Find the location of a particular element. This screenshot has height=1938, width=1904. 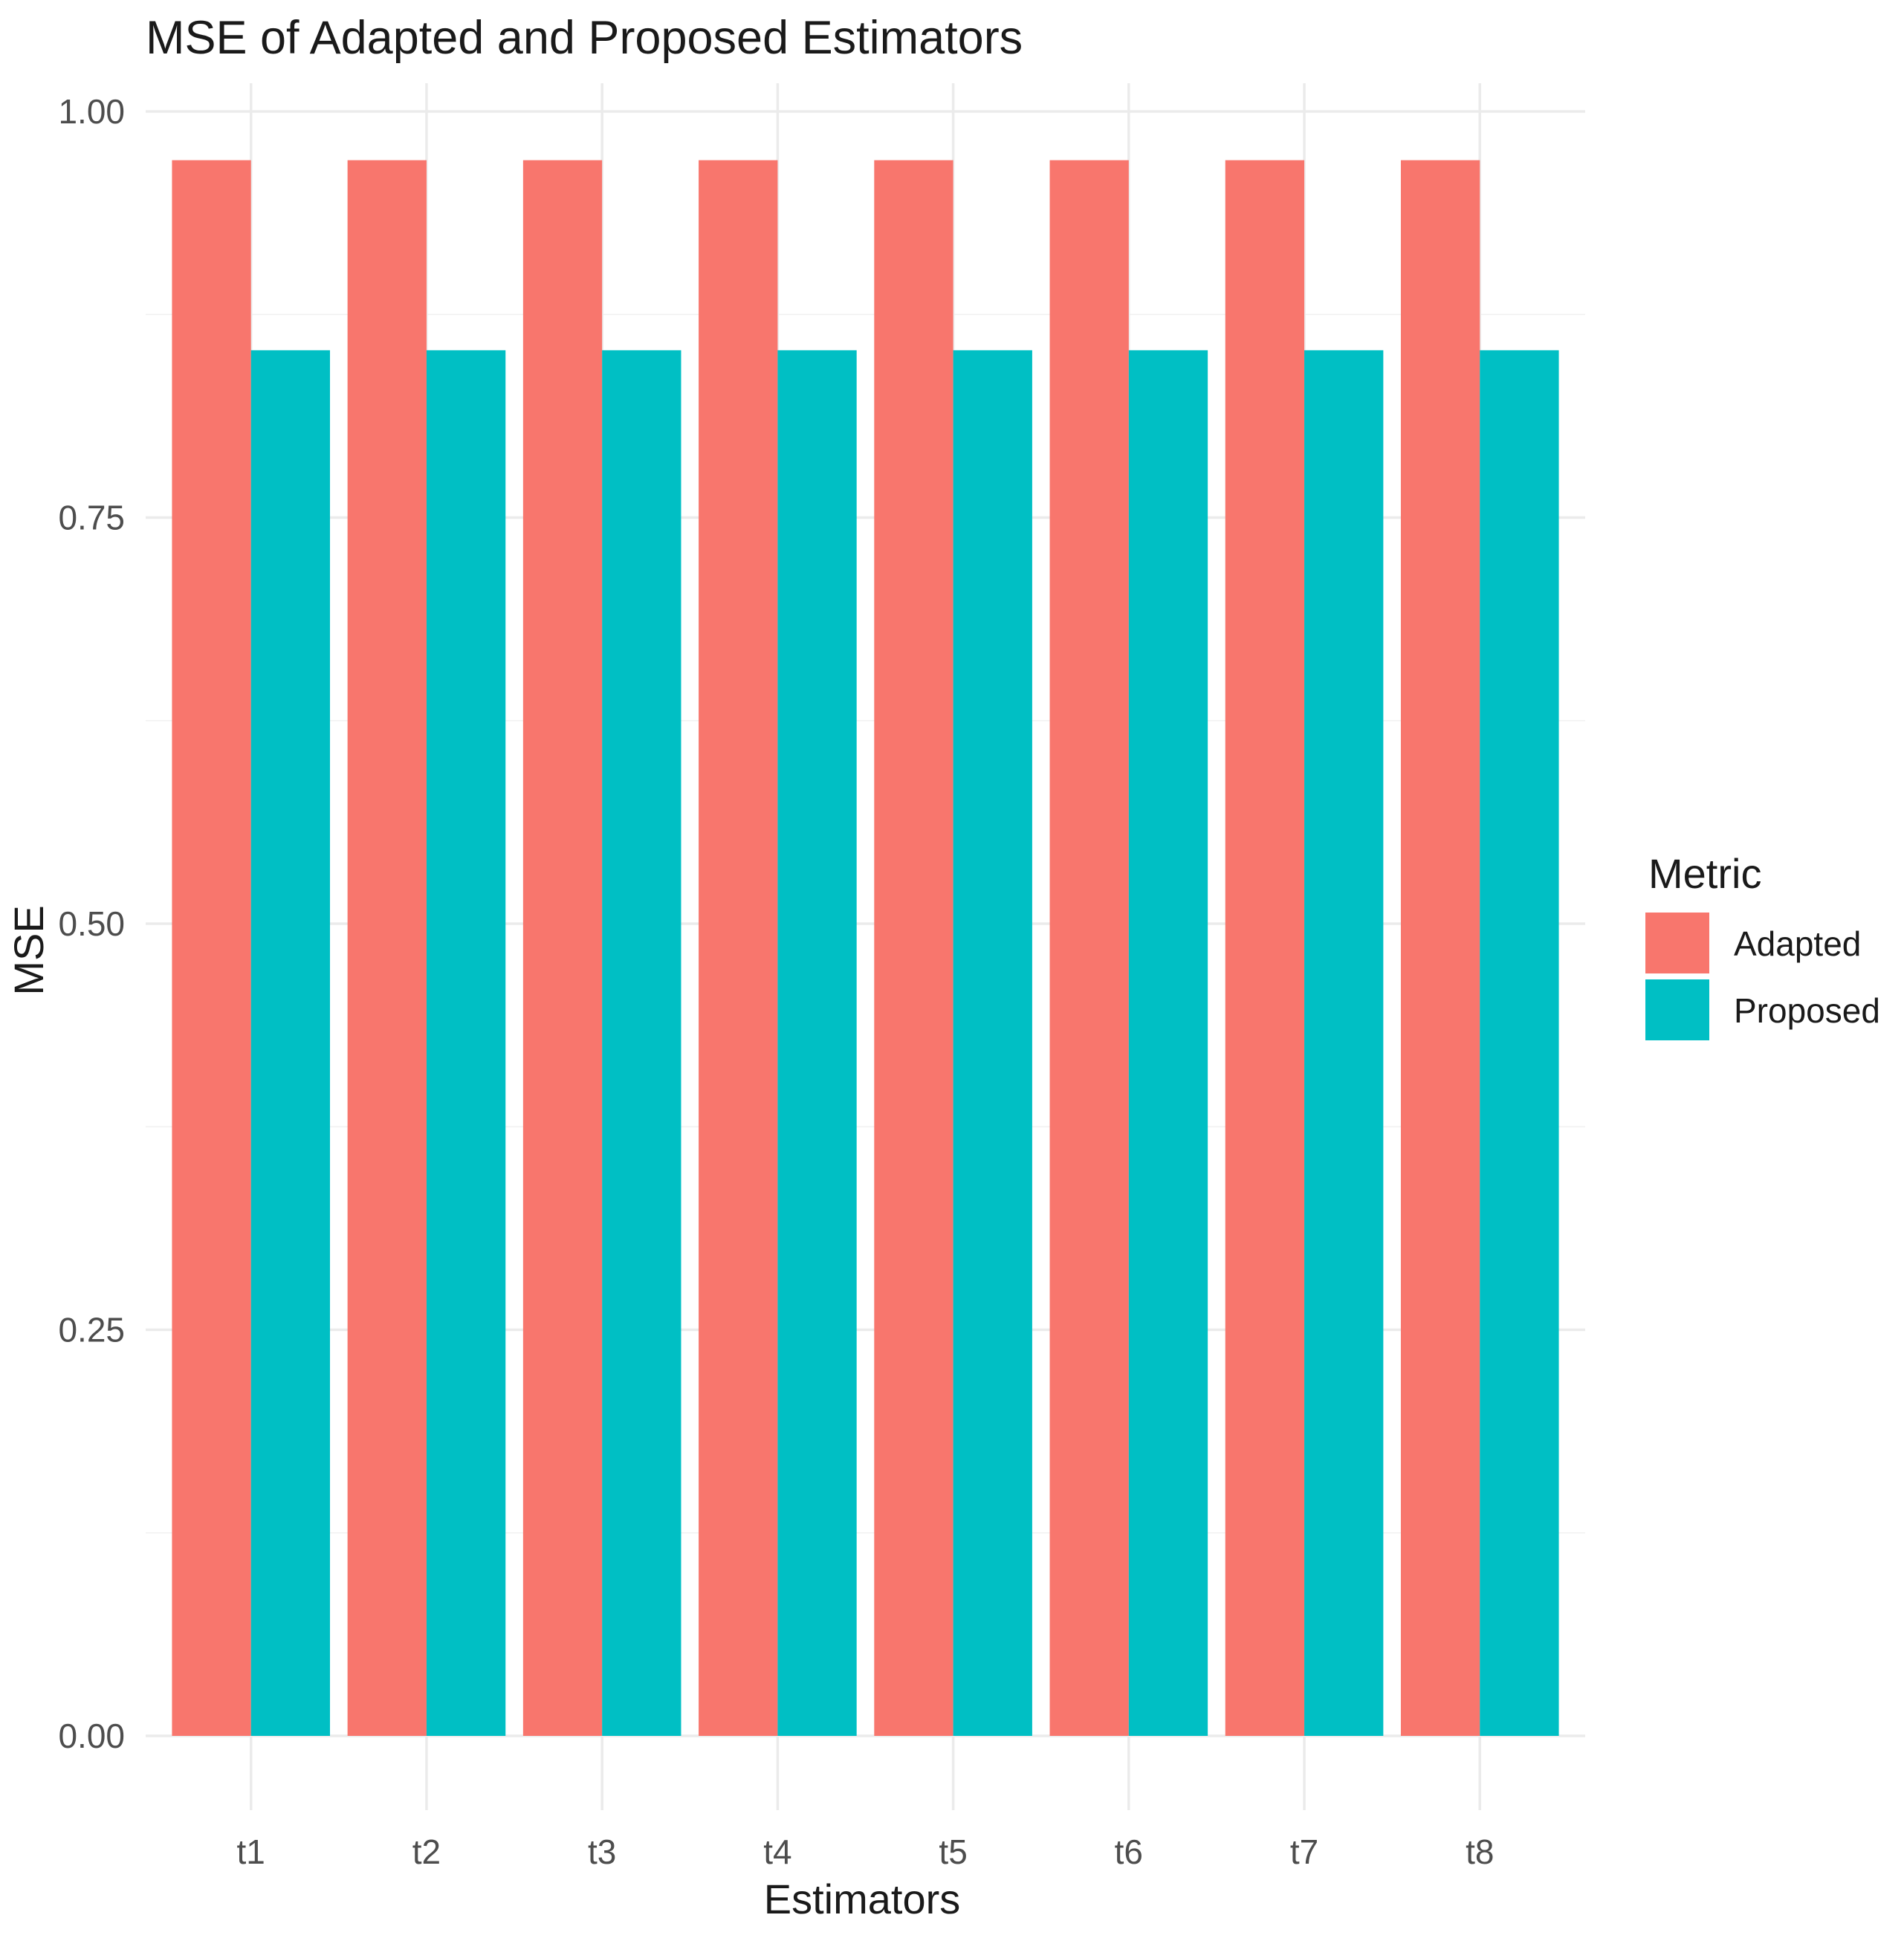

x-tick-label: t3 is located at coordinates (602, 1852).